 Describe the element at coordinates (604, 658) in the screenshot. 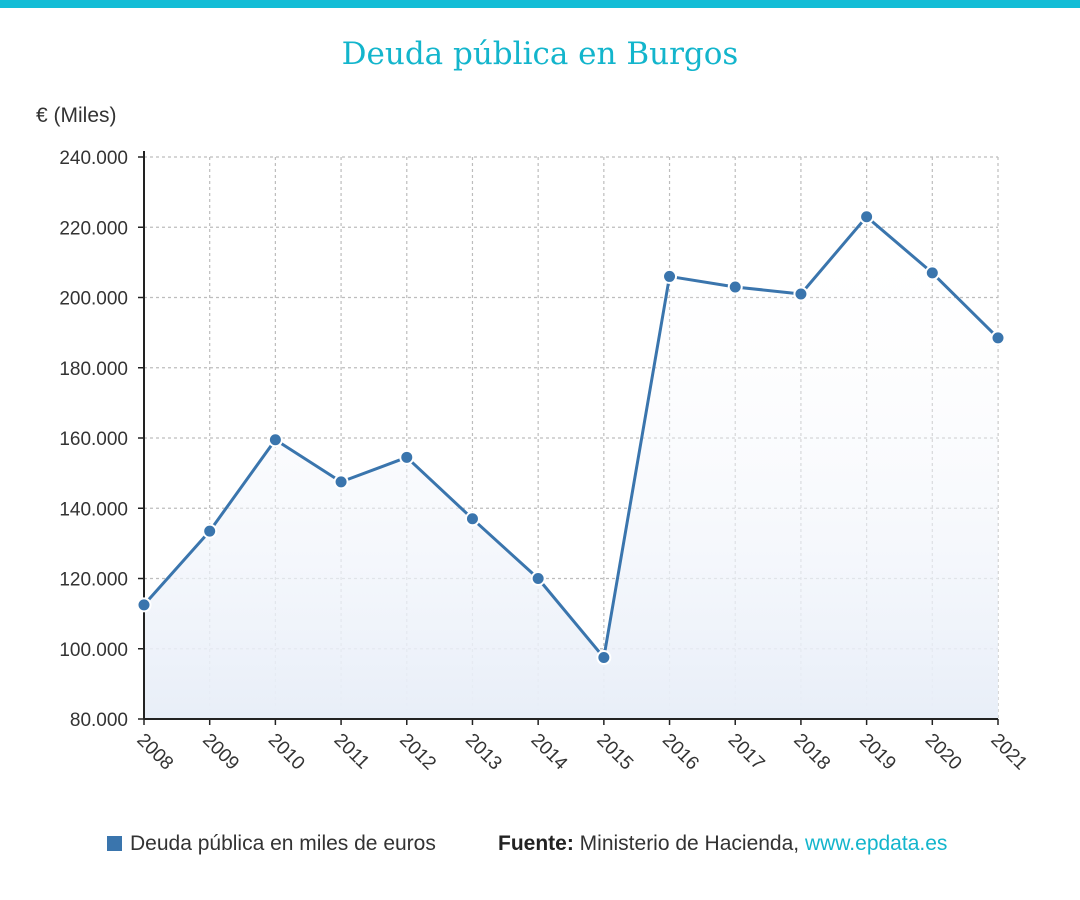

I see `data-point-2015` at that location.